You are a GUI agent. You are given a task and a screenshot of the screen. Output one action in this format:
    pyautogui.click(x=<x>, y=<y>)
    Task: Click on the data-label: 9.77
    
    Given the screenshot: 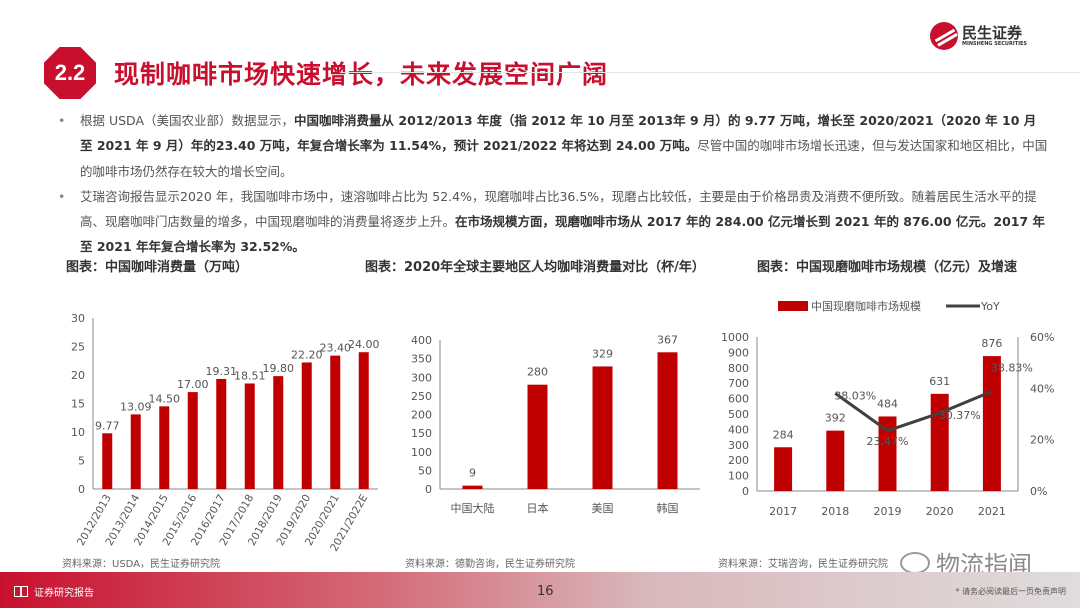 What is the action you would take?
    pyautogui.click(x=107, y=425)
    